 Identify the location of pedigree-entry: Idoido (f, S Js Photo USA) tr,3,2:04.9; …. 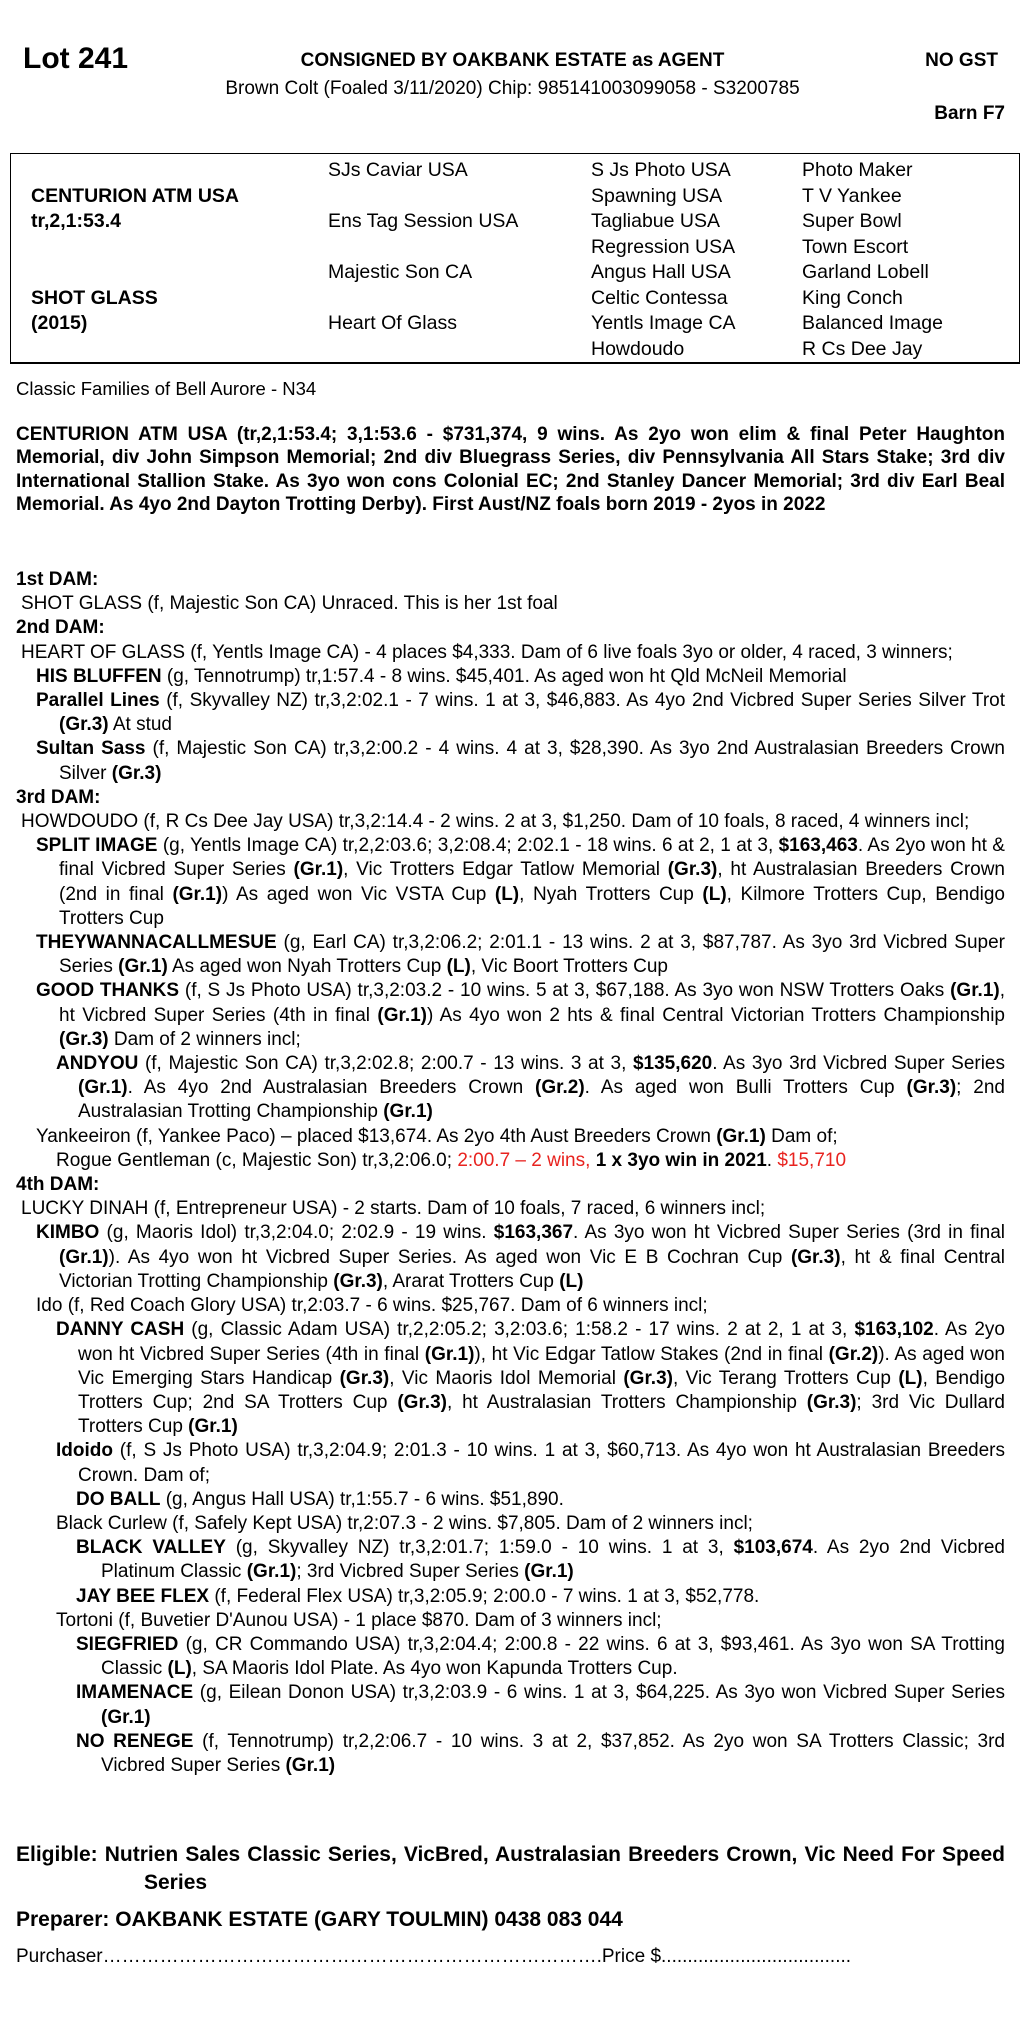
(502, 1463).